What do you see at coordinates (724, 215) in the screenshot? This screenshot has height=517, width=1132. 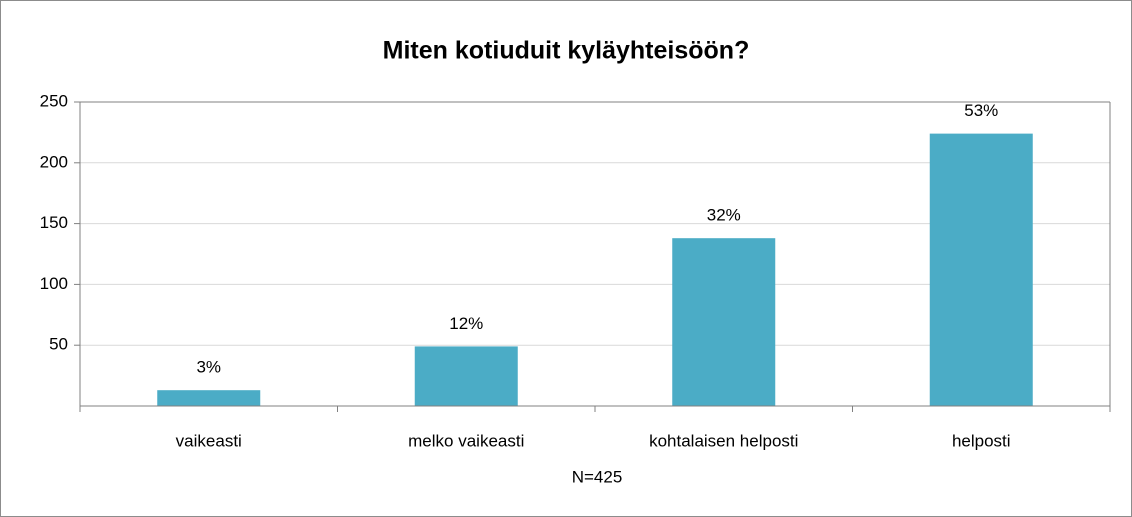 I see `data-label: 32%` at bounding box center [724, 215].